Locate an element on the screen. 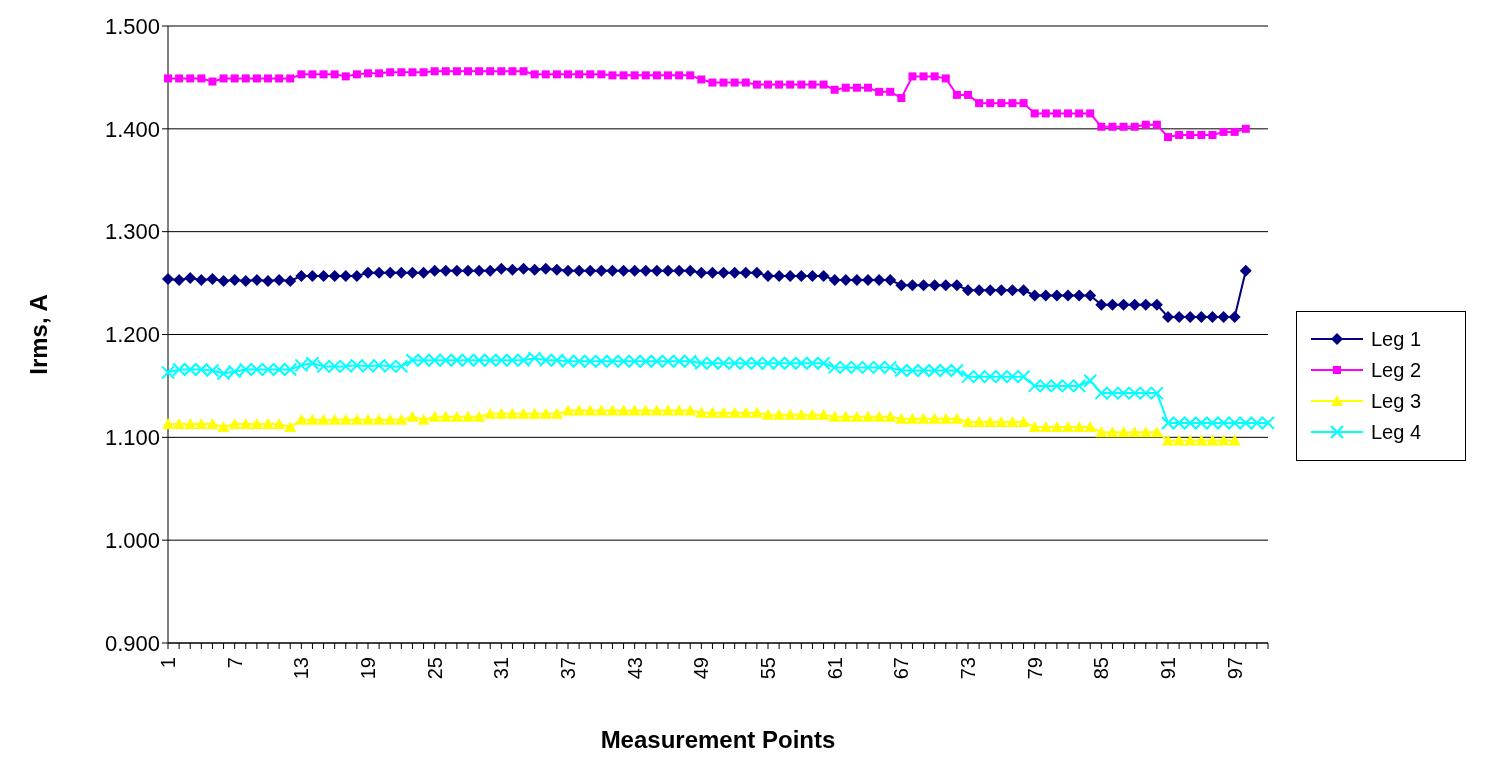 This screenshot has height=775, width=1488. y-tick-label: 1.100 is located at coordinates (132, 438).